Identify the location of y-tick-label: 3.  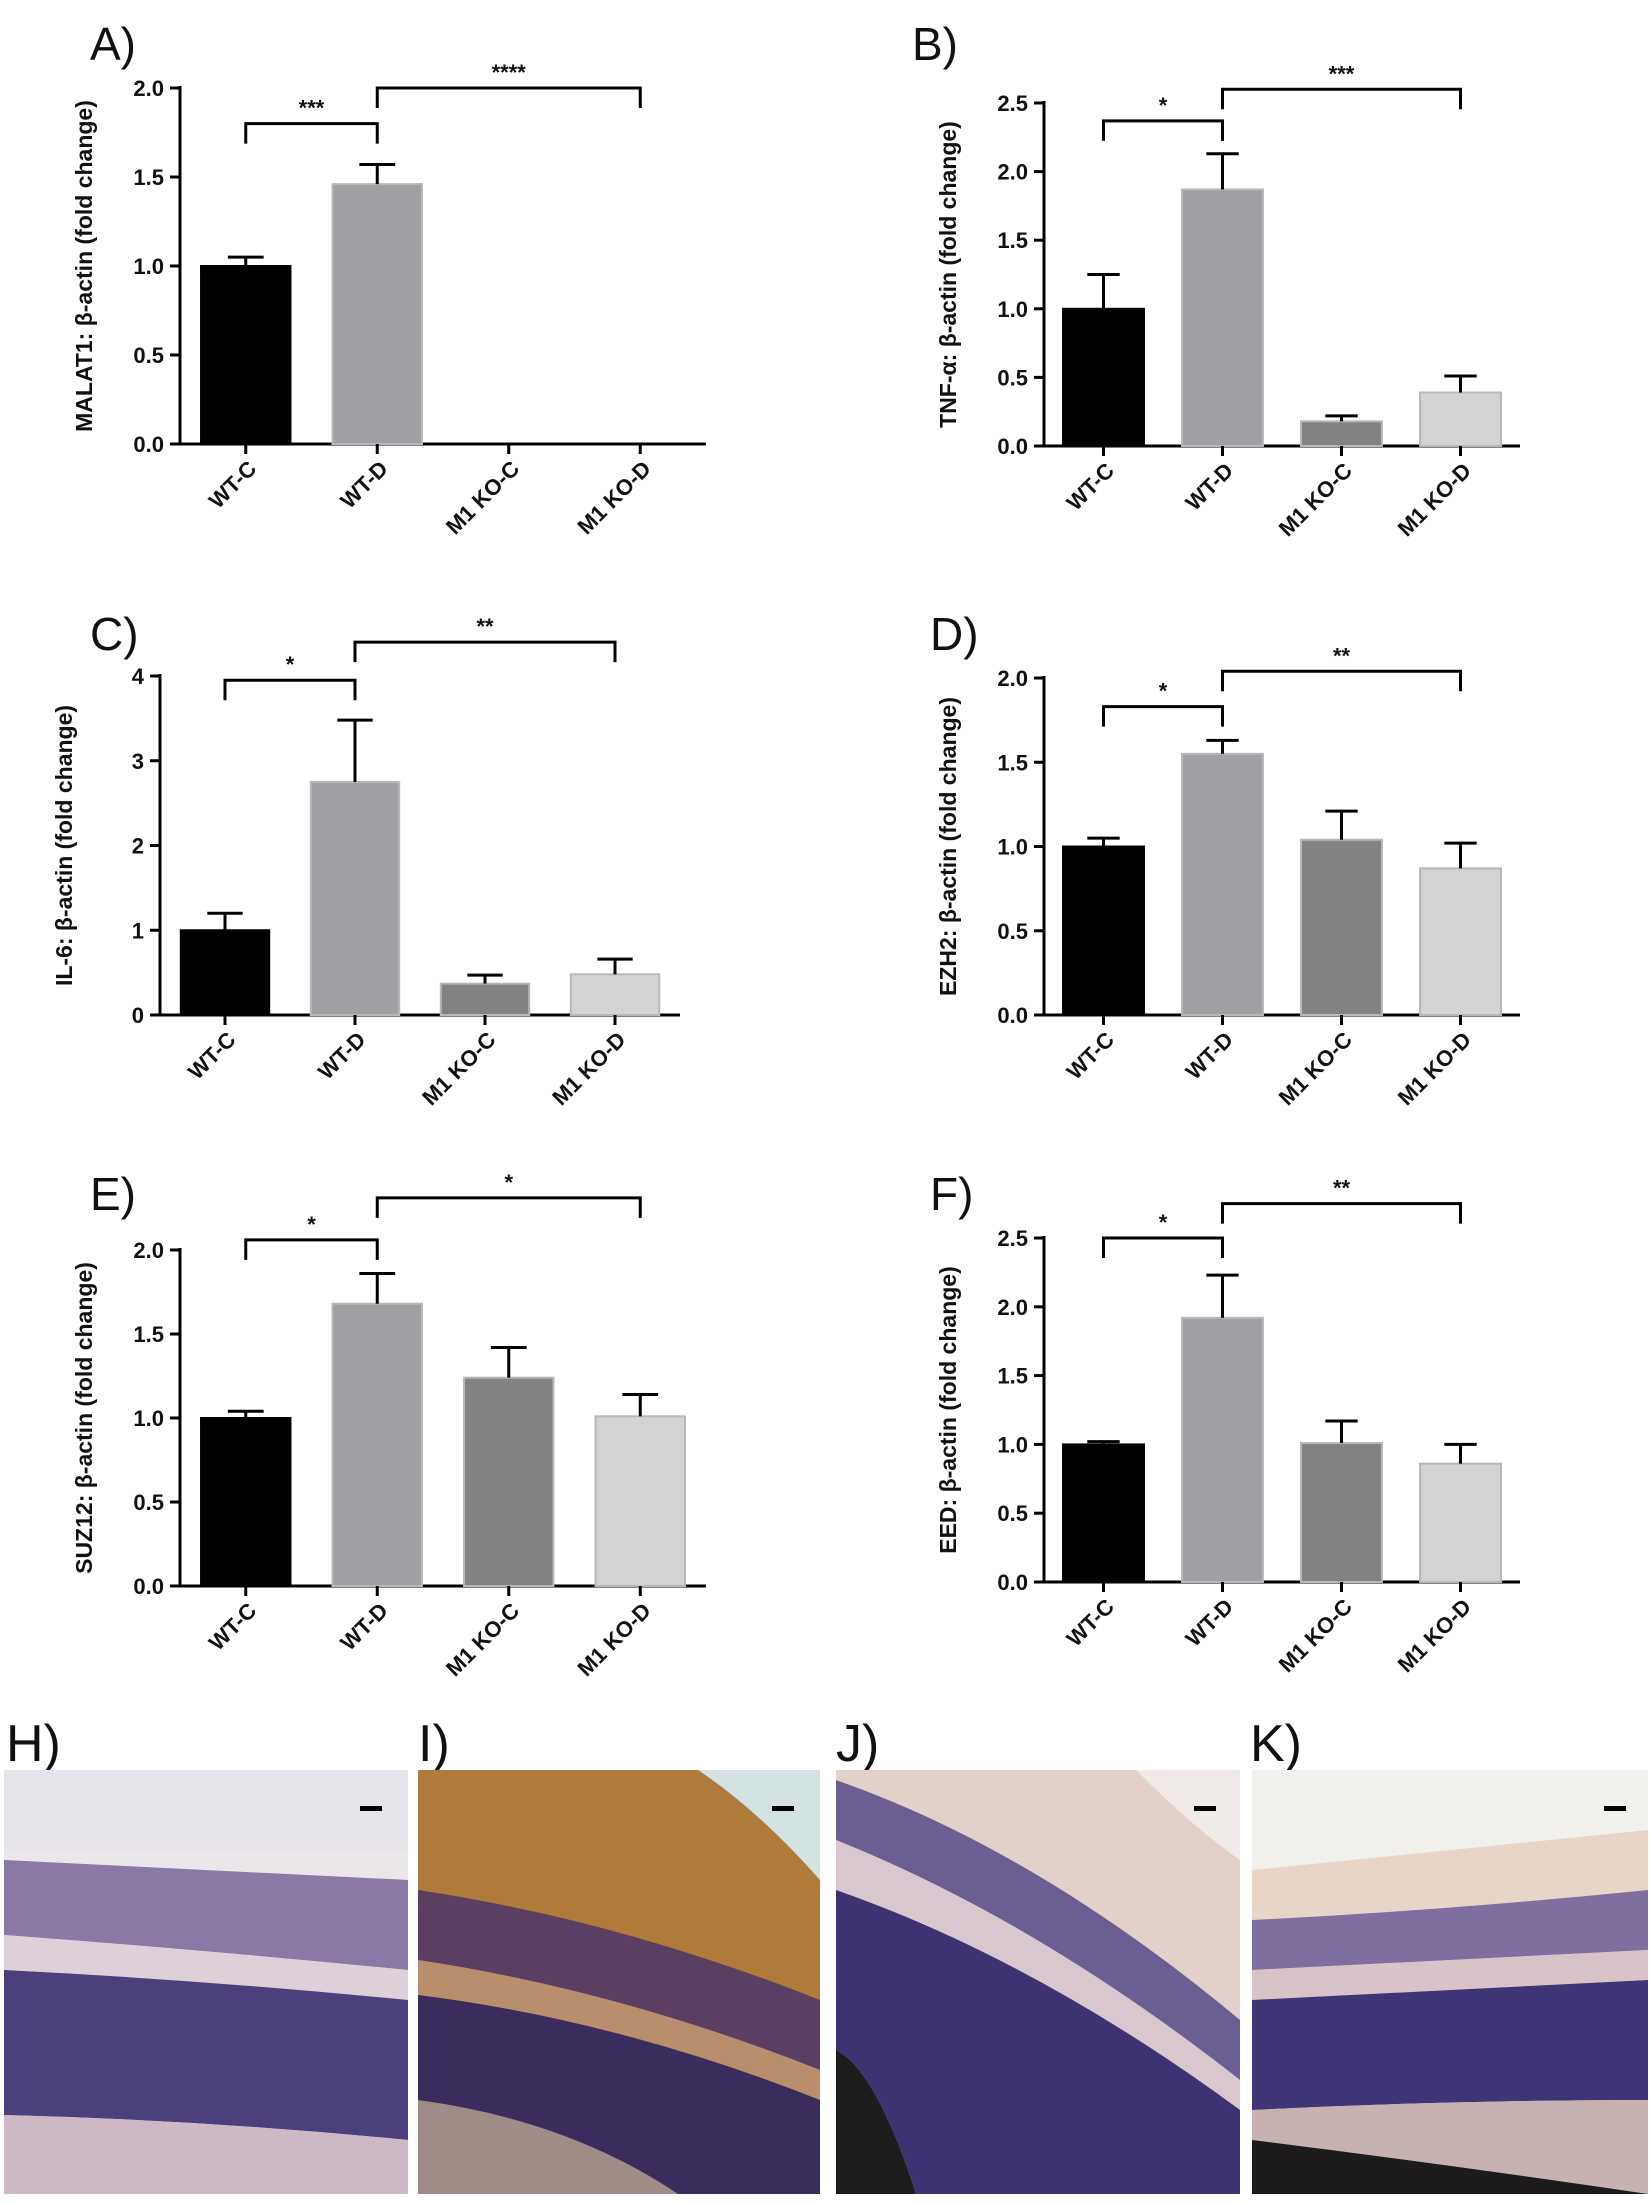
(138, 761).